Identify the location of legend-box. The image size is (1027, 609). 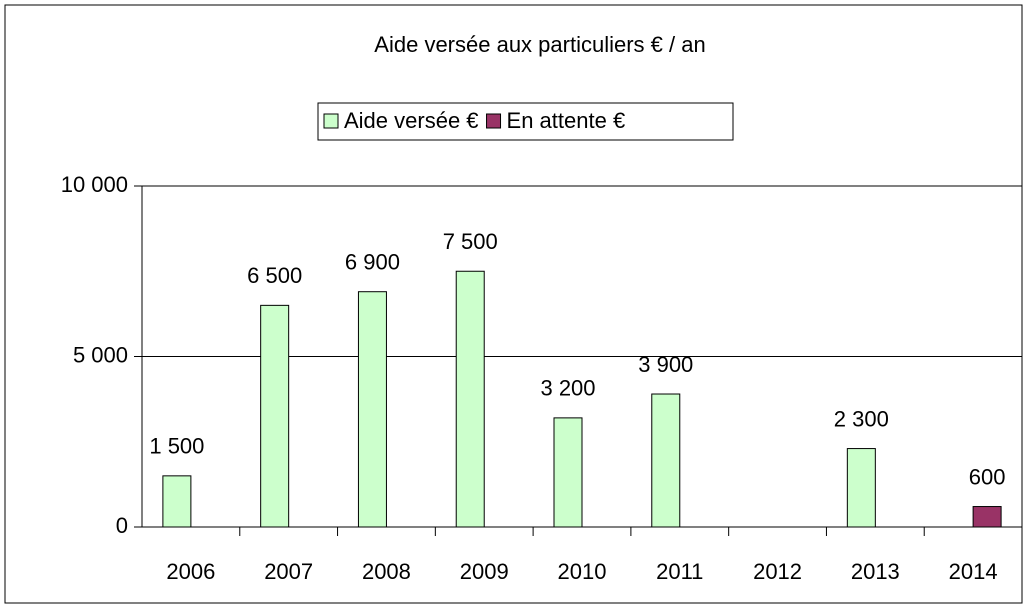
(525, 121).